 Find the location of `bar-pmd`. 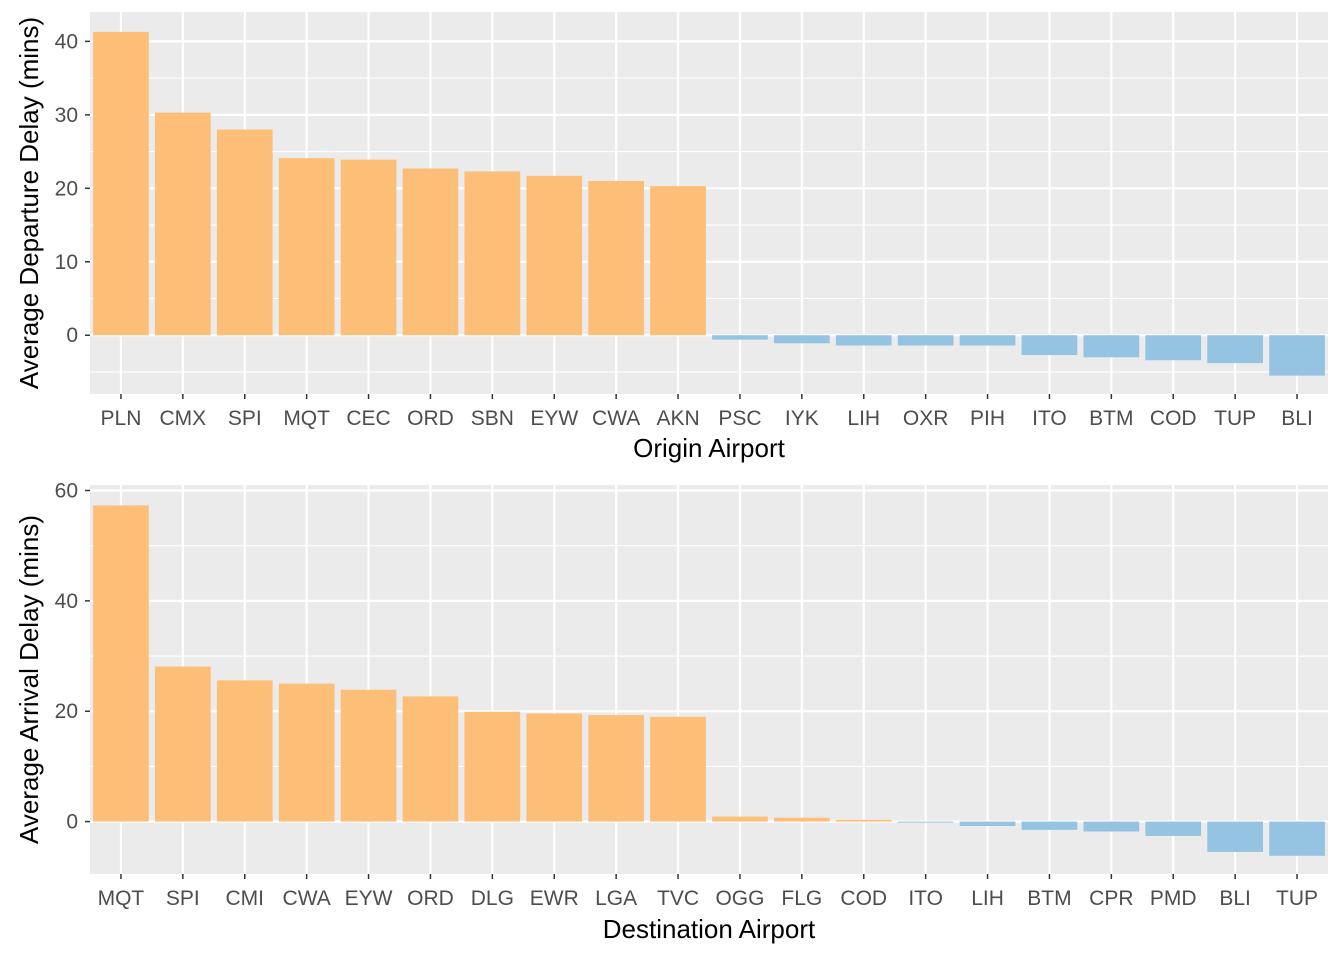

bar-pmd is located at coordinates (1173, 828).